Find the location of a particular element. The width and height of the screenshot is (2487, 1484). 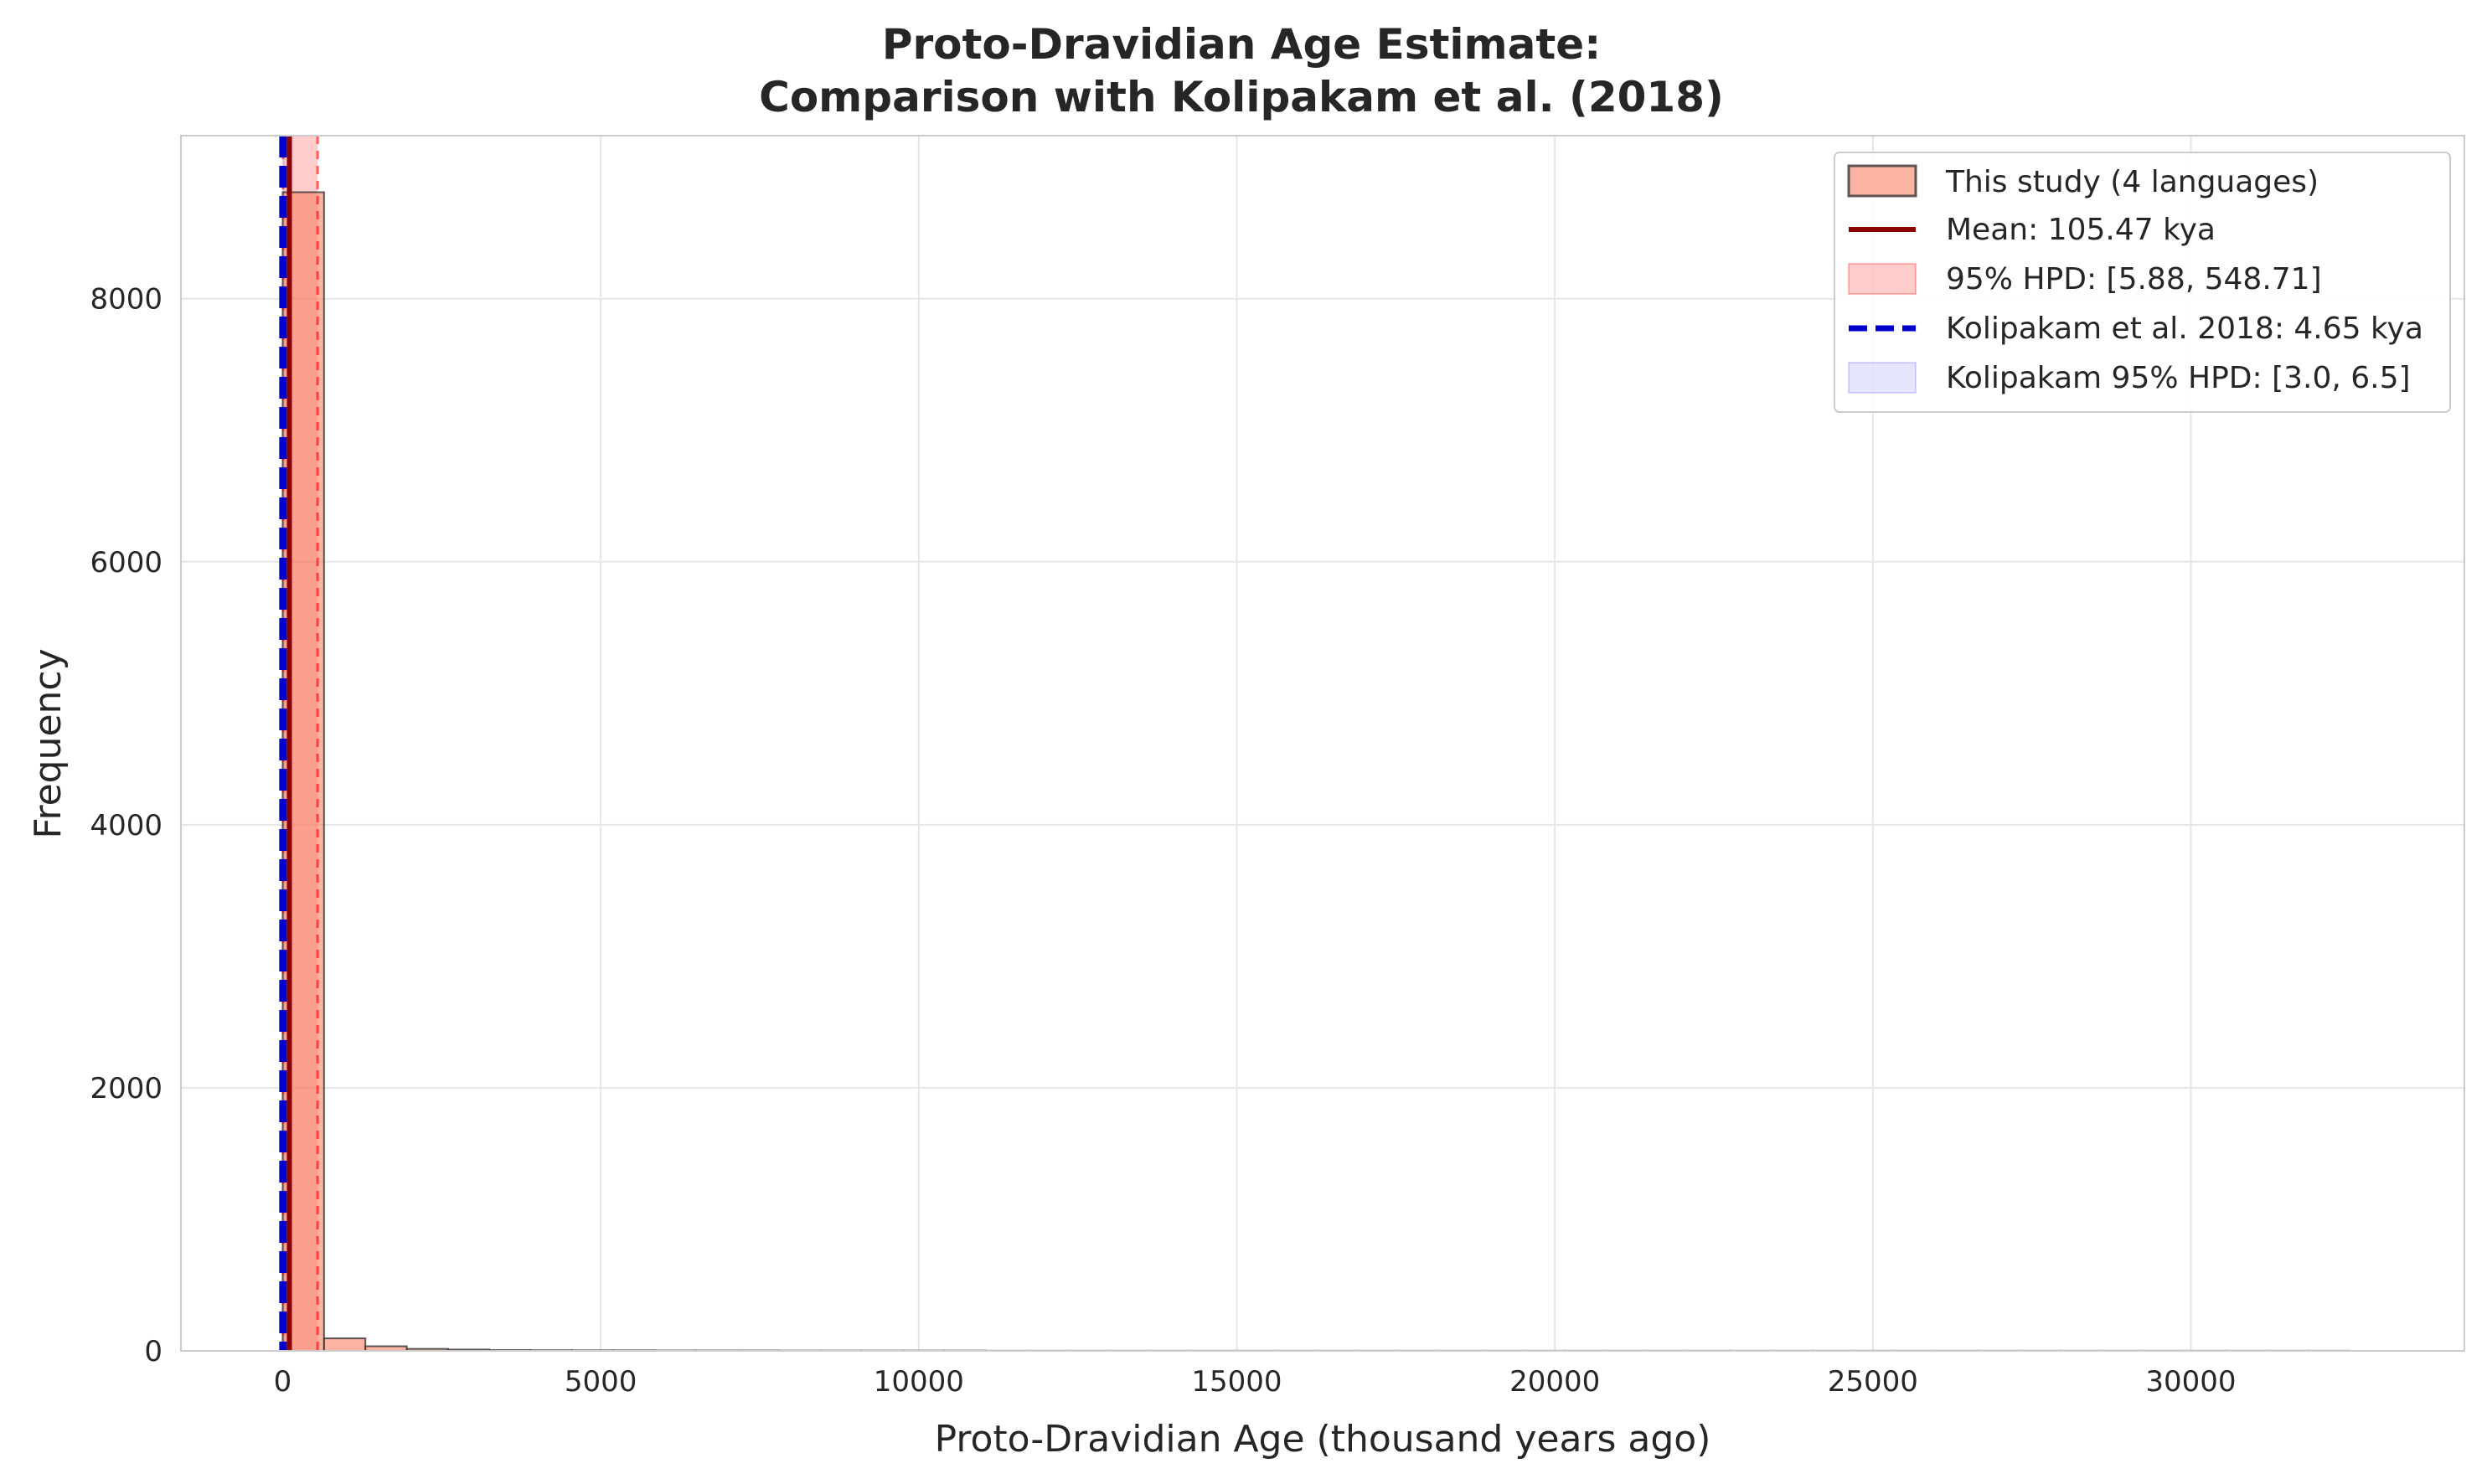

legend-label-reference-hpd: Kolipakam 95% HPD: [3.0, 6.5] is located at coordinates (2178, 378).